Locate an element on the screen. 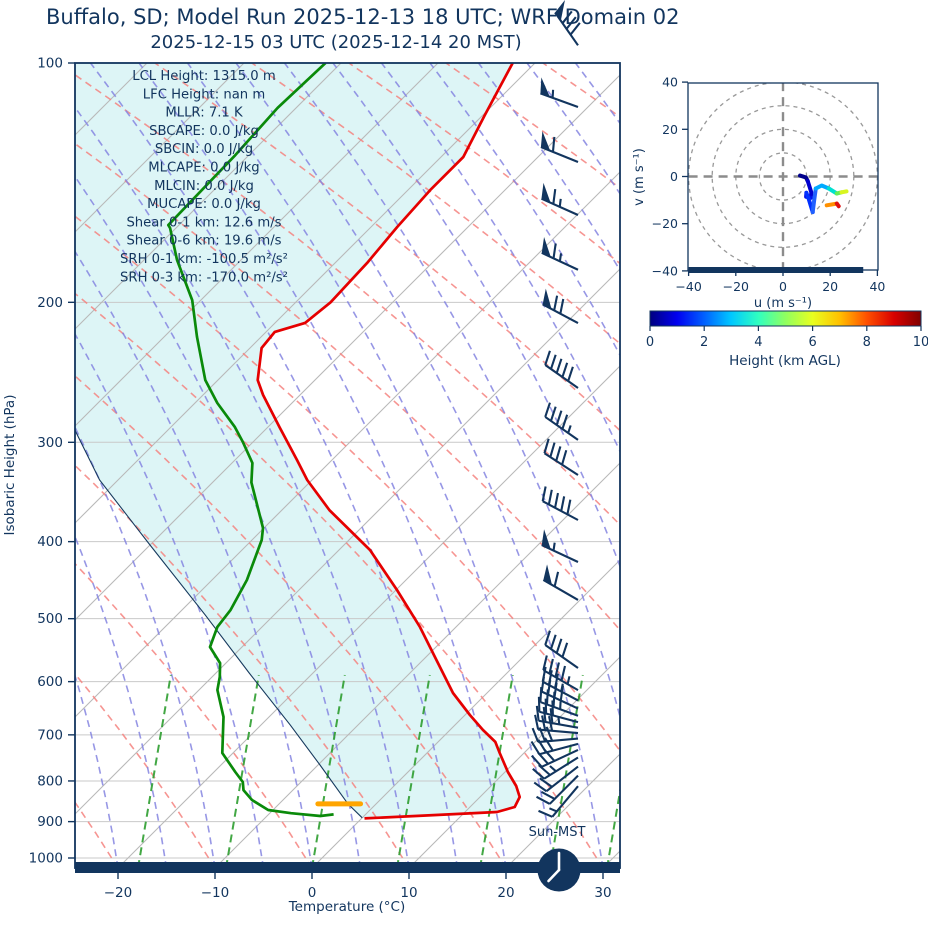 This screenshot has height=936, width=928. y-tick-label: 500 is located at coordinates (50, 619).